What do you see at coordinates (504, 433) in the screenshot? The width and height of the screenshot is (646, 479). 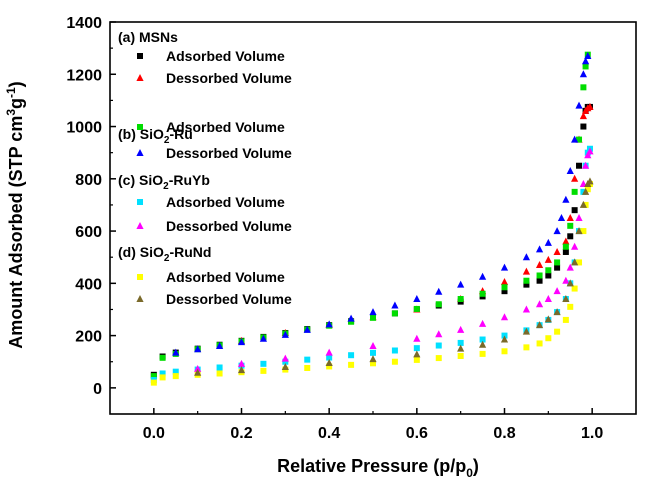 I see `x-tick-label: 0.8` at bounding box center [504, 433].